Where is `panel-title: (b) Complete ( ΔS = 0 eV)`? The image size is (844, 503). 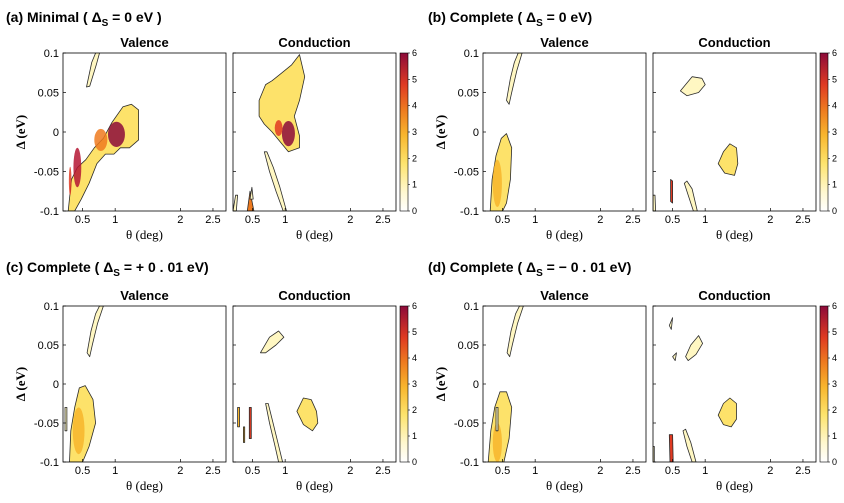 panel-title: (b) Complete ( ΔS = 0 eV) is located at coordinates (510, 19).